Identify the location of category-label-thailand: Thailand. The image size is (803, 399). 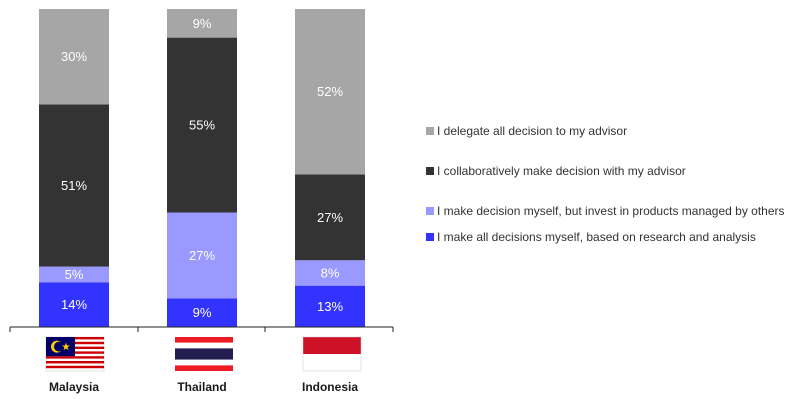
(201, 387).